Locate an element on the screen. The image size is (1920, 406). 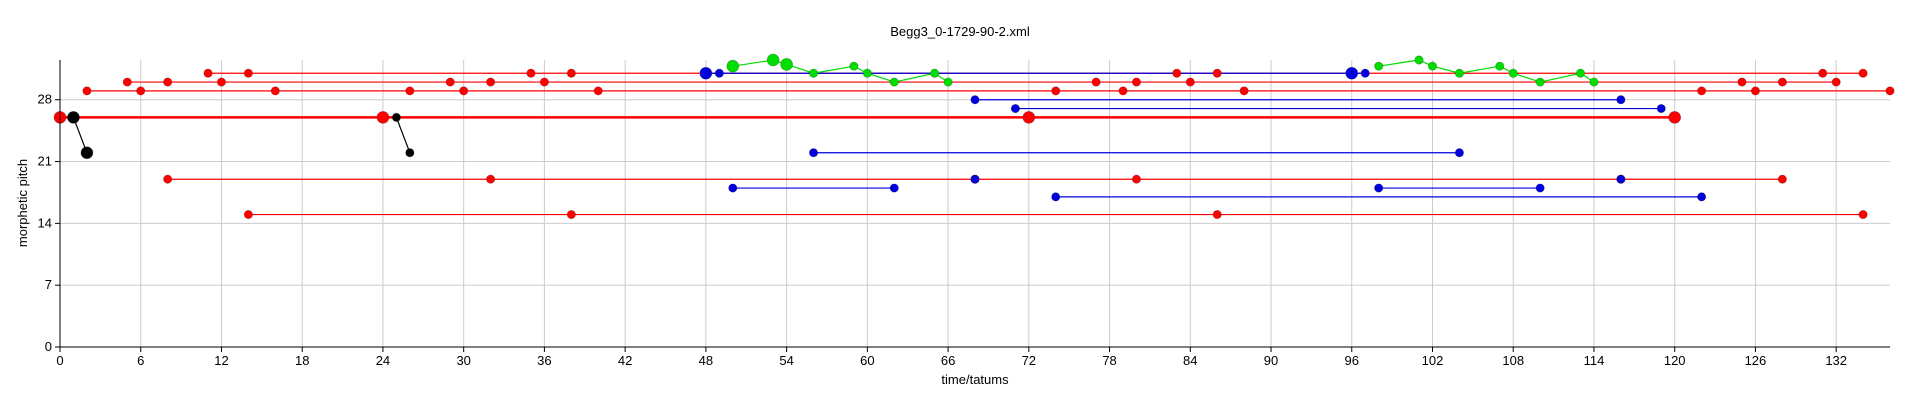
x-tick-label: 78 is located at coordinates (1109, 360).